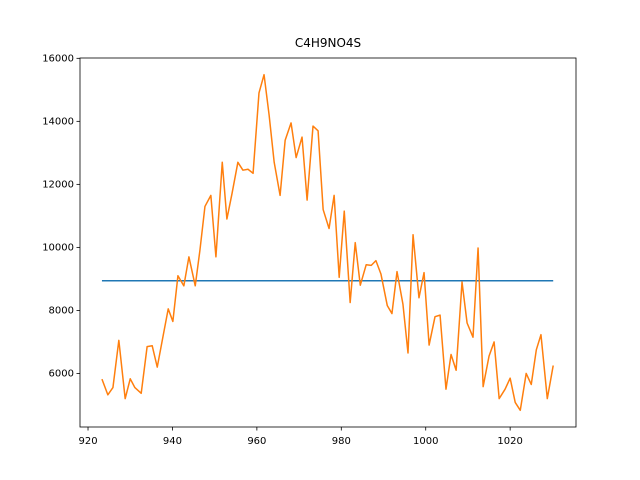 The width and height of the screenshot is (640, 480). Describe the element at coordinates (58, 247) in the screenshot. I see `y-tick-label: 10000` at that location.